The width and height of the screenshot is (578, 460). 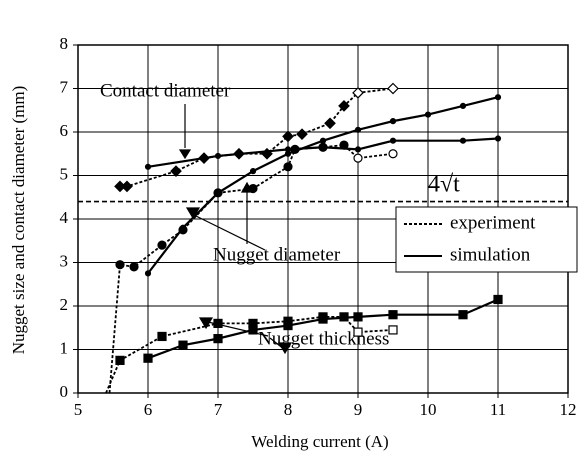 I want to click on x-tick-label: 8, so click(x=288, y=409).